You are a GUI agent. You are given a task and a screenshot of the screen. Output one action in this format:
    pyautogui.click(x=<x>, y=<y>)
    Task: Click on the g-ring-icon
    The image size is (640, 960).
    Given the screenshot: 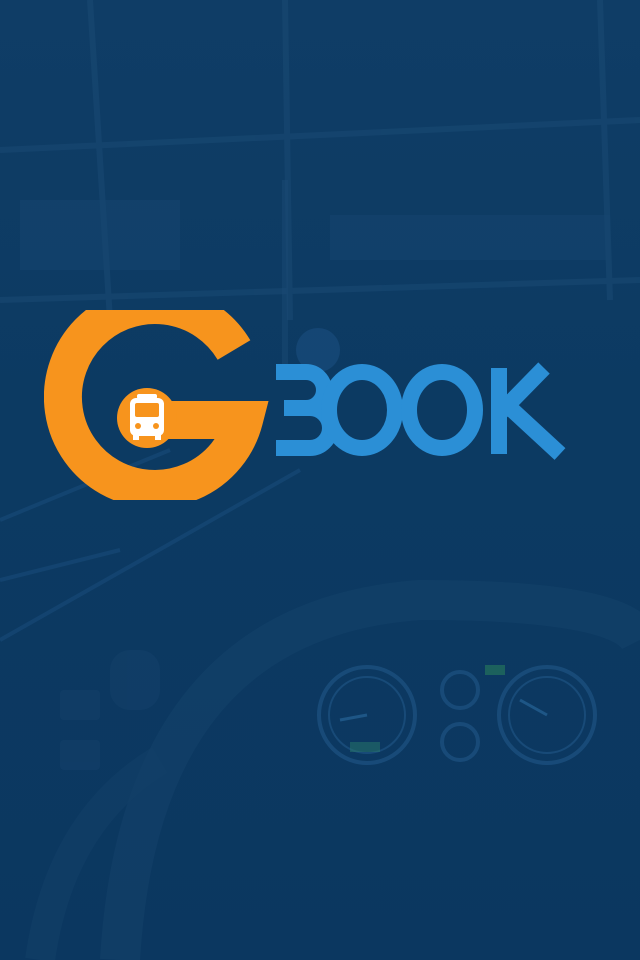 What is the action you would take?
    pyautogui.click(x=156, y=405)
    